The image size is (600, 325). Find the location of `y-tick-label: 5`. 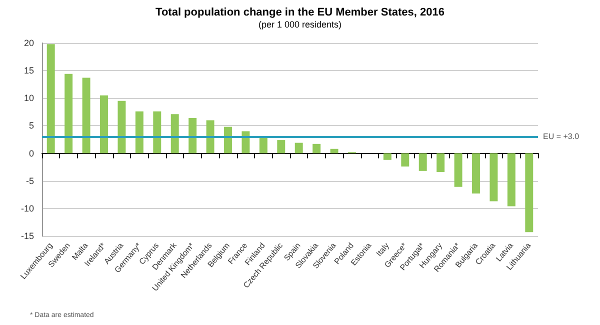

y-tick-label: 5 is located at coordinates (31, 125).